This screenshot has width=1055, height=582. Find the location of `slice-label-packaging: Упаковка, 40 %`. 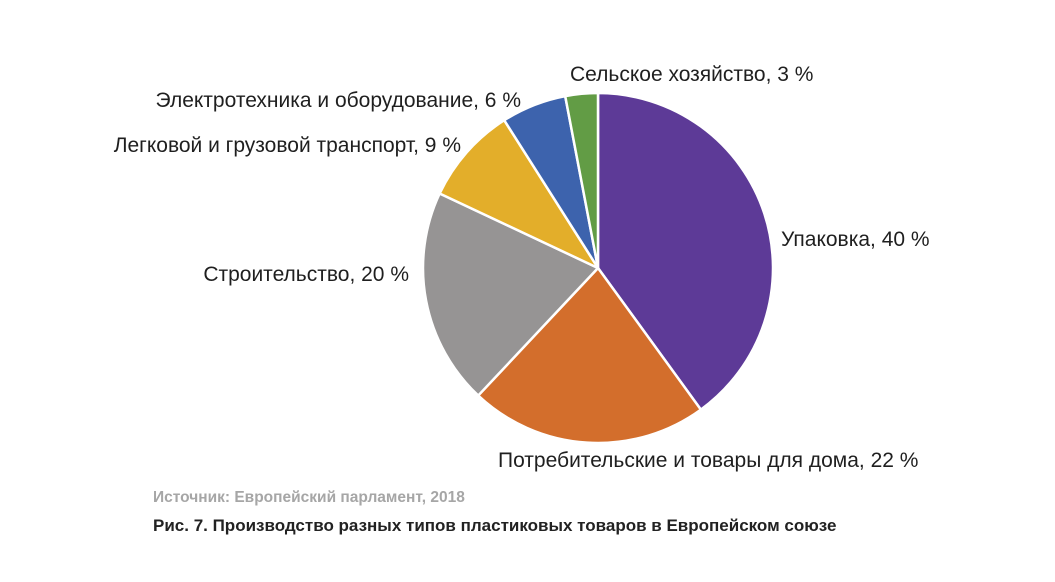

slice-label-packaging: Упаковка, 40 % is located at coordinates (855, 239).